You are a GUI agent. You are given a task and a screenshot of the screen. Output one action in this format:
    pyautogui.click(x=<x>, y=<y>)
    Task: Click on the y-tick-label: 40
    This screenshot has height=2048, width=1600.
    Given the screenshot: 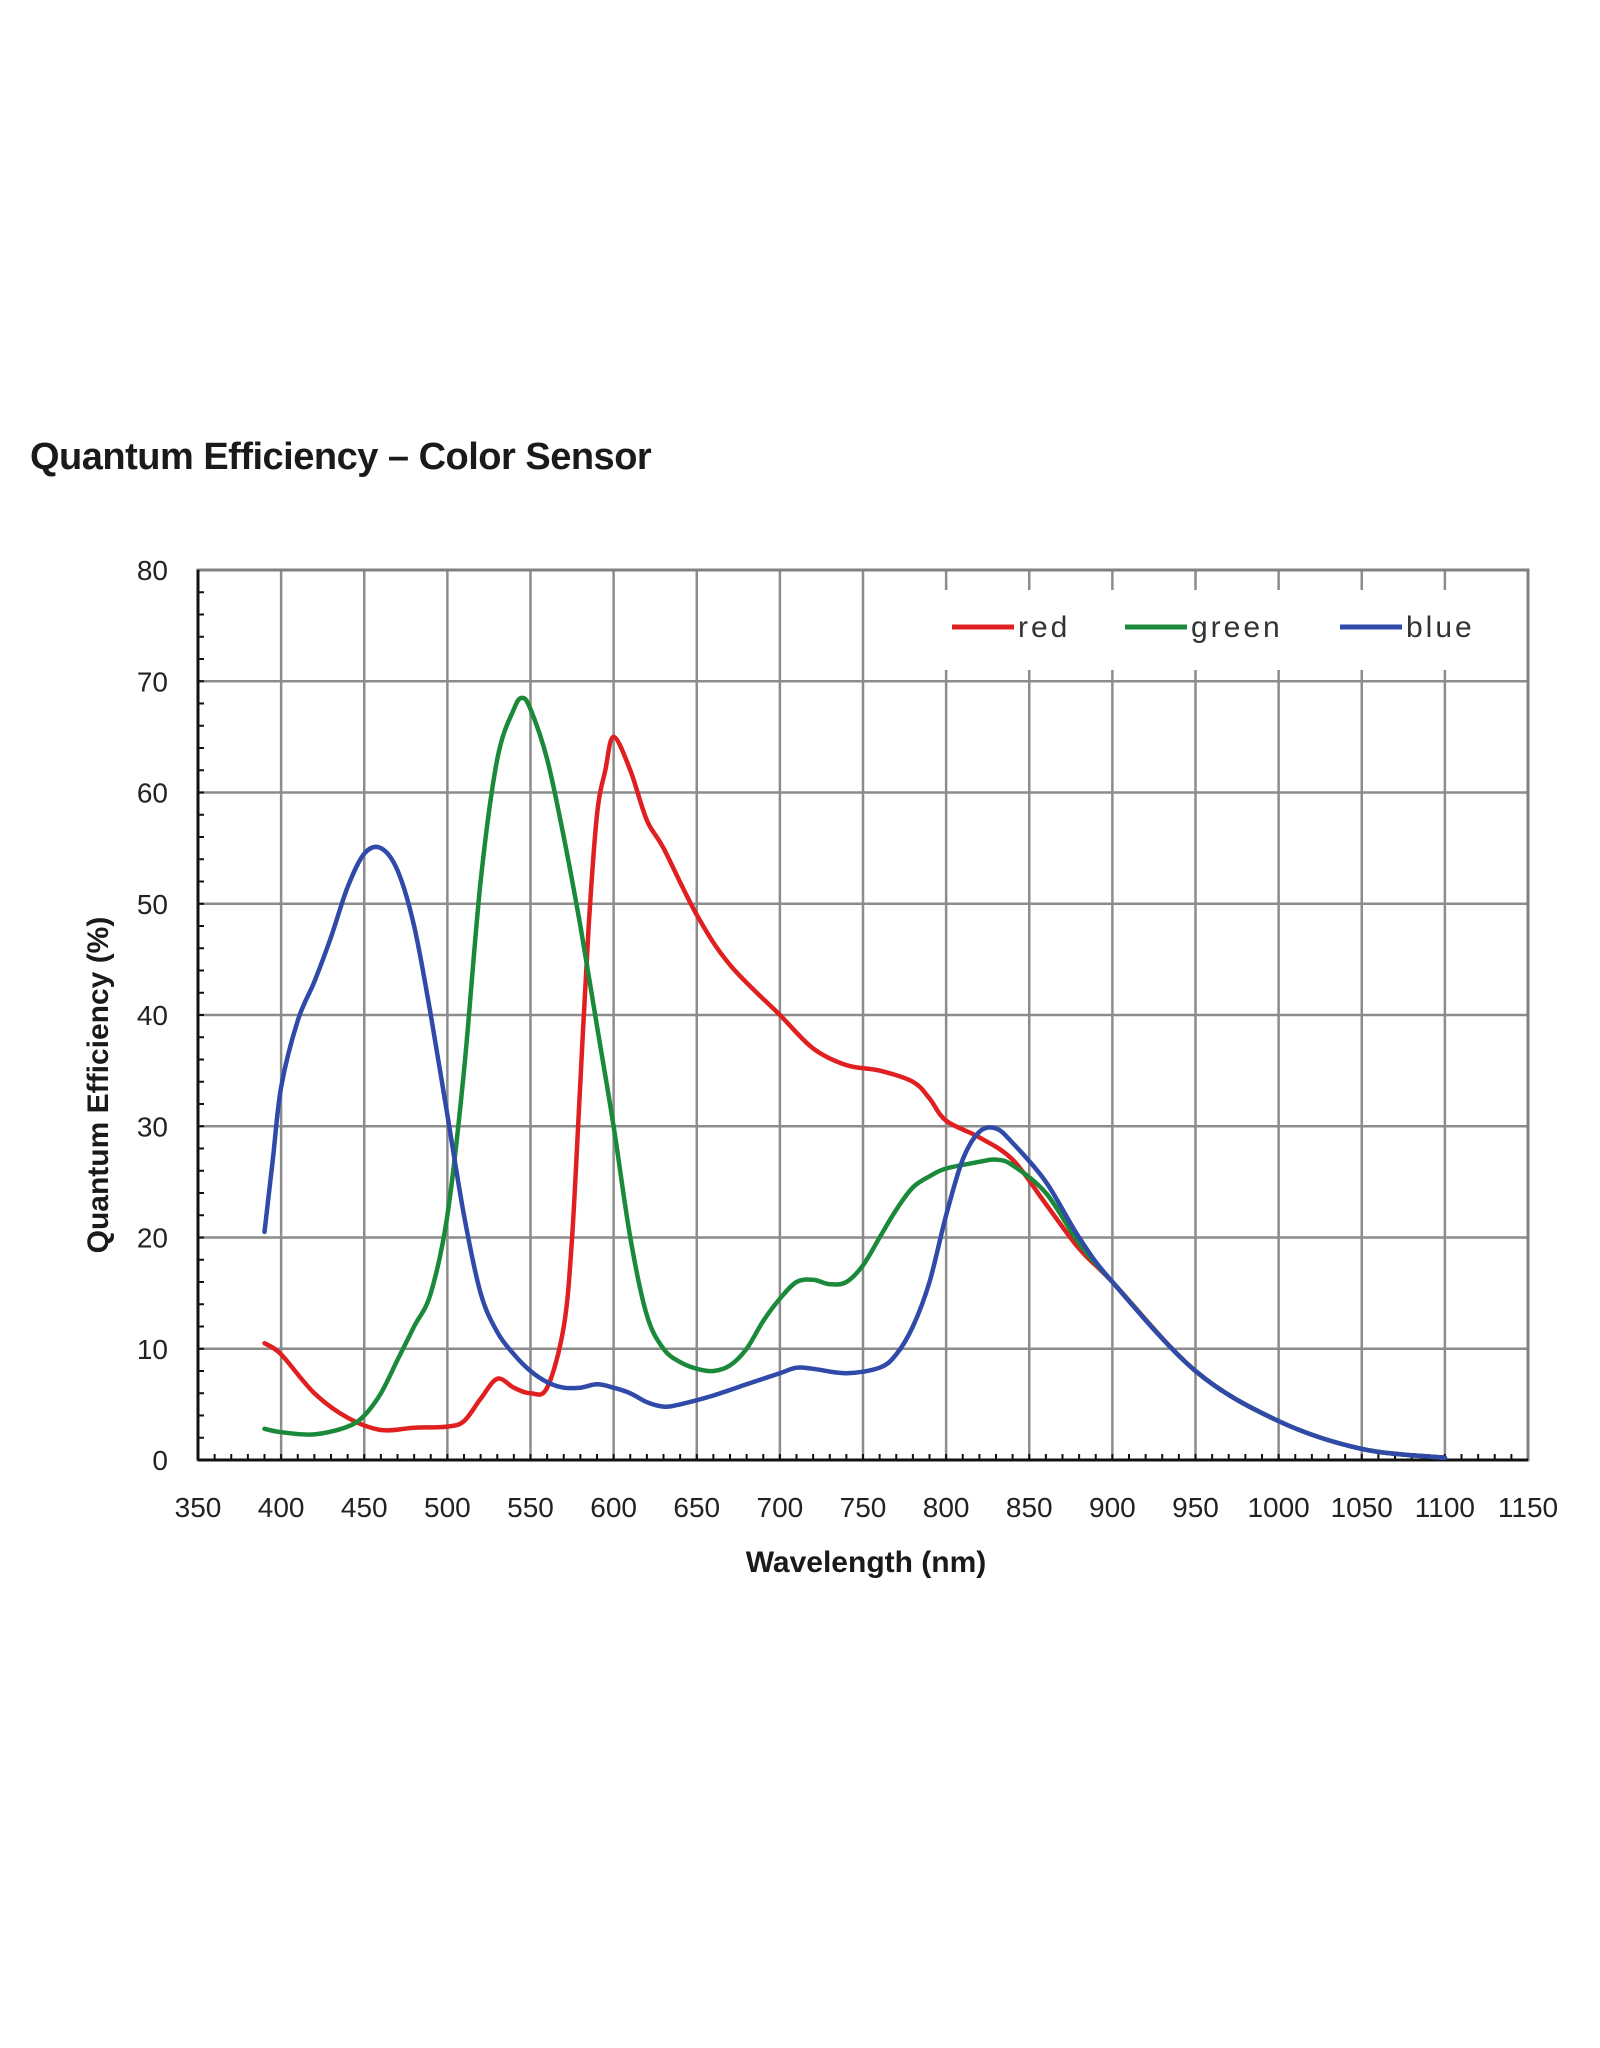 What is the action you would take?
    pyautogui.click(x=152, y=1015)
    